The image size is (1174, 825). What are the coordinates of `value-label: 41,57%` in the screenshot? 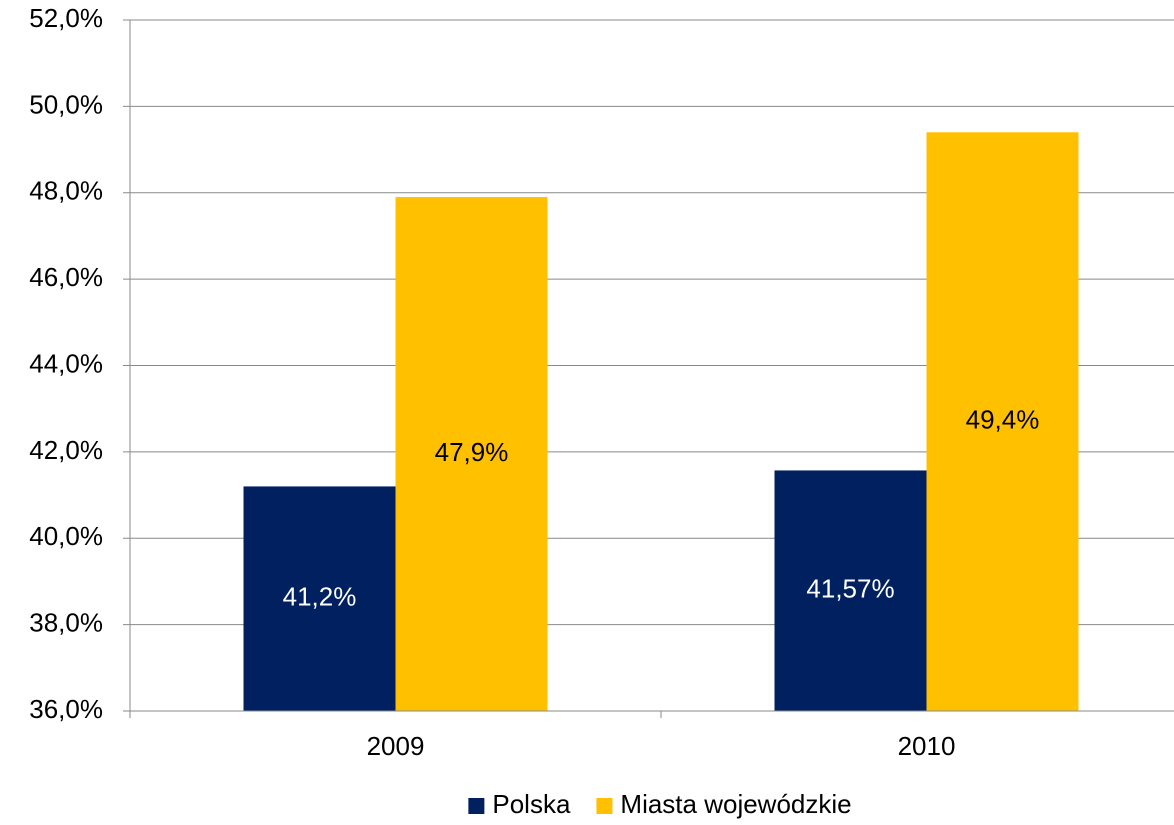 It's located at (850, 589).